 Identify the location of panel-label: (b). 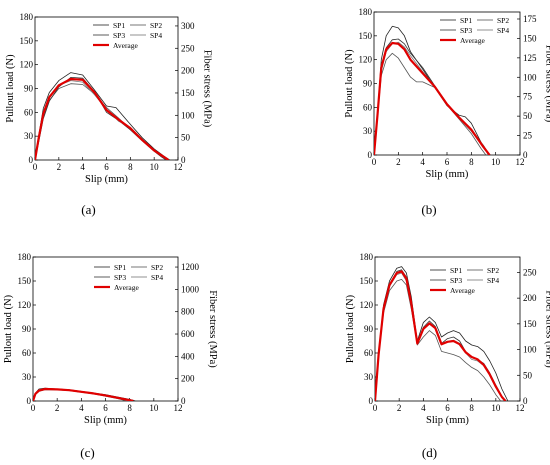
(428, 209).